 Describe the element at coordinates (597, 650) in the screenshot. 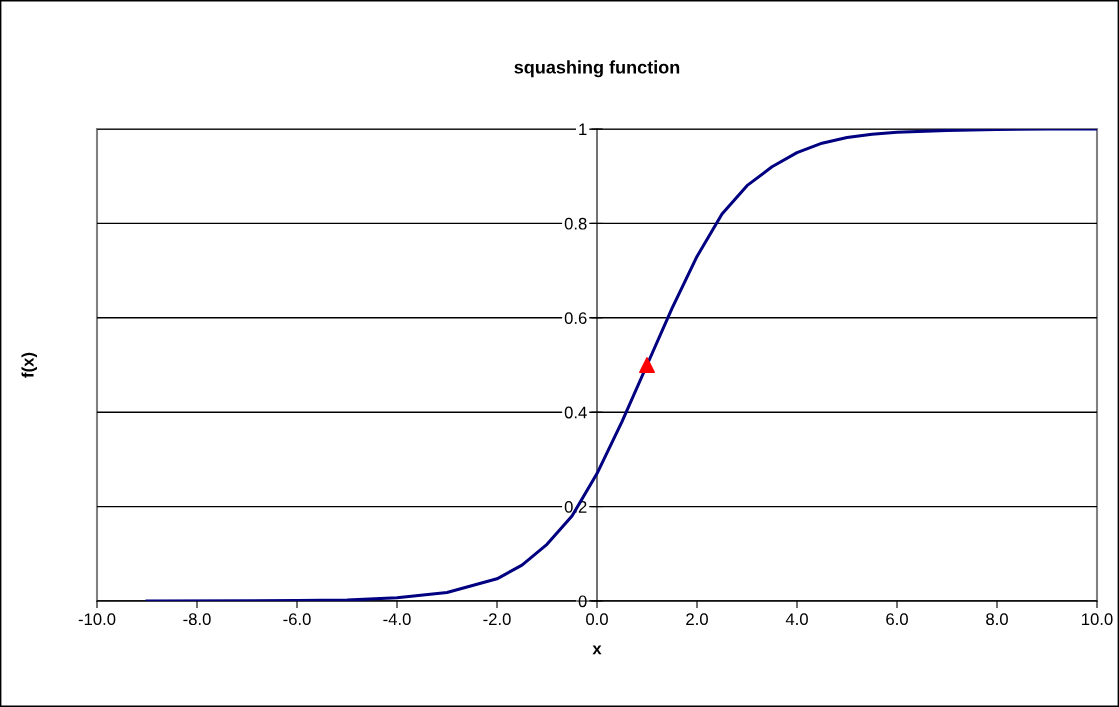

I see `x-axis-title: x` at that location.